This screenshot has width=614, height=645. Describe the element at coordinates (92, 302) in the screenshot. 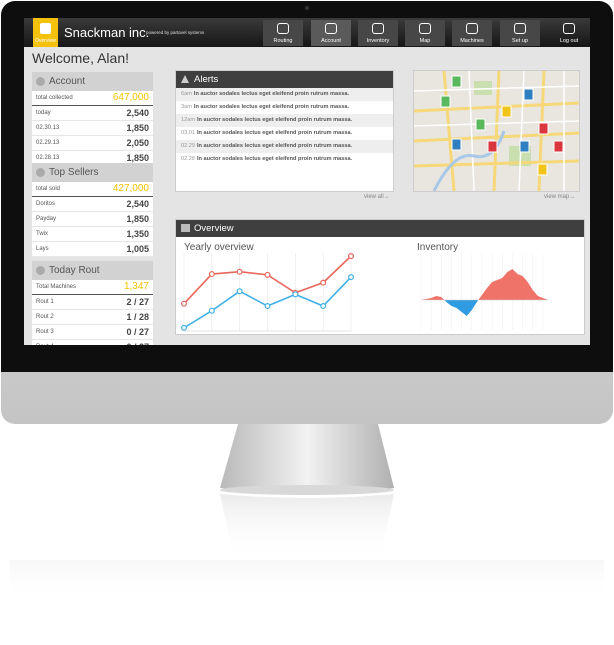

I see `stat-row: Rout 1 2 / 27` at that location.